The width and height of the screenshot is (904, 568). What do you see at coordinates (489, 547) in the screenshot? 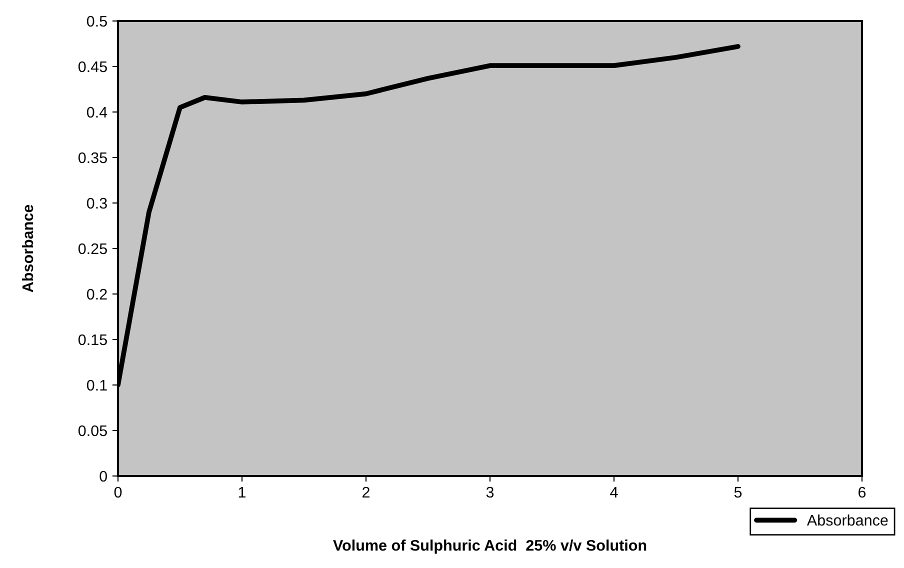
I see `x-axis-title: Volume of Sulphuric Acid 25% v/v Solution` at bounding box center [489, 547].